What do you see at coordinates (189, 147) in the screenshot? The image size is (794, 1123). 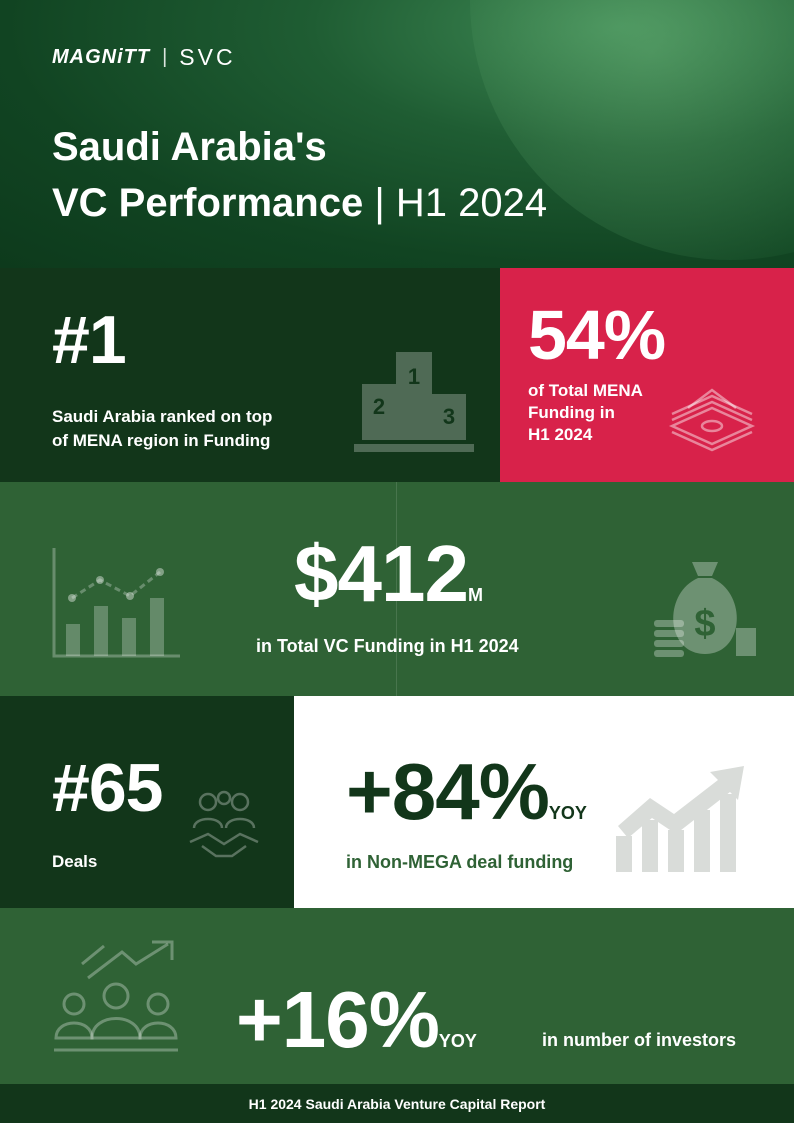 I see `page-title-line1: Saudi Arabia's` at bounding box center [189, 147].